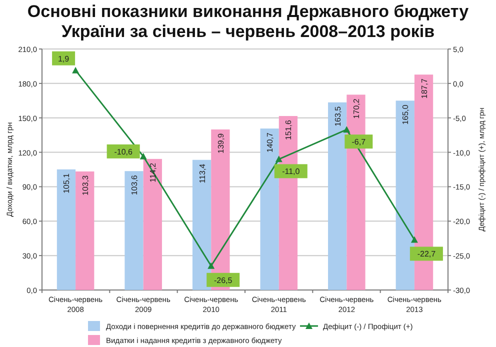  I want to click on data-label: 140,7, so click(270, 142).